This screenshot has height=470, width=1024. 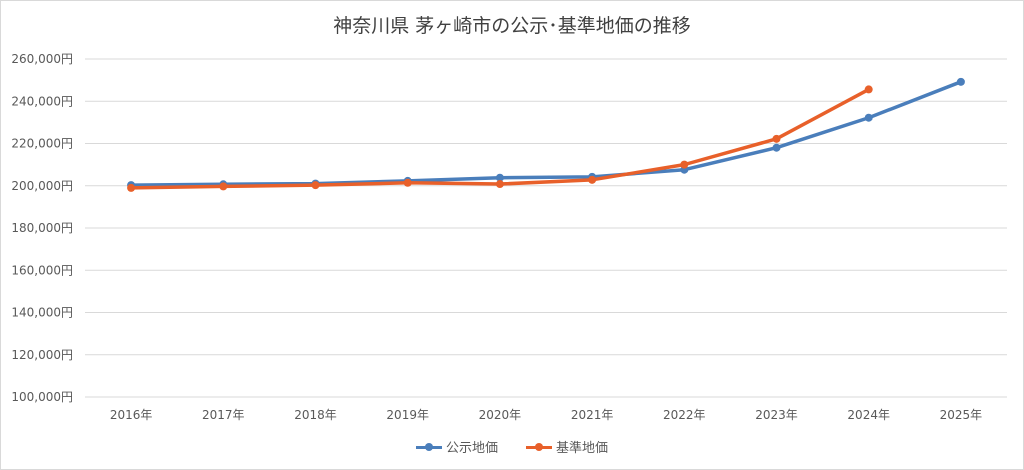 I want to click on legend-item-kijun: 基準地価, so click(x=567, y=446).